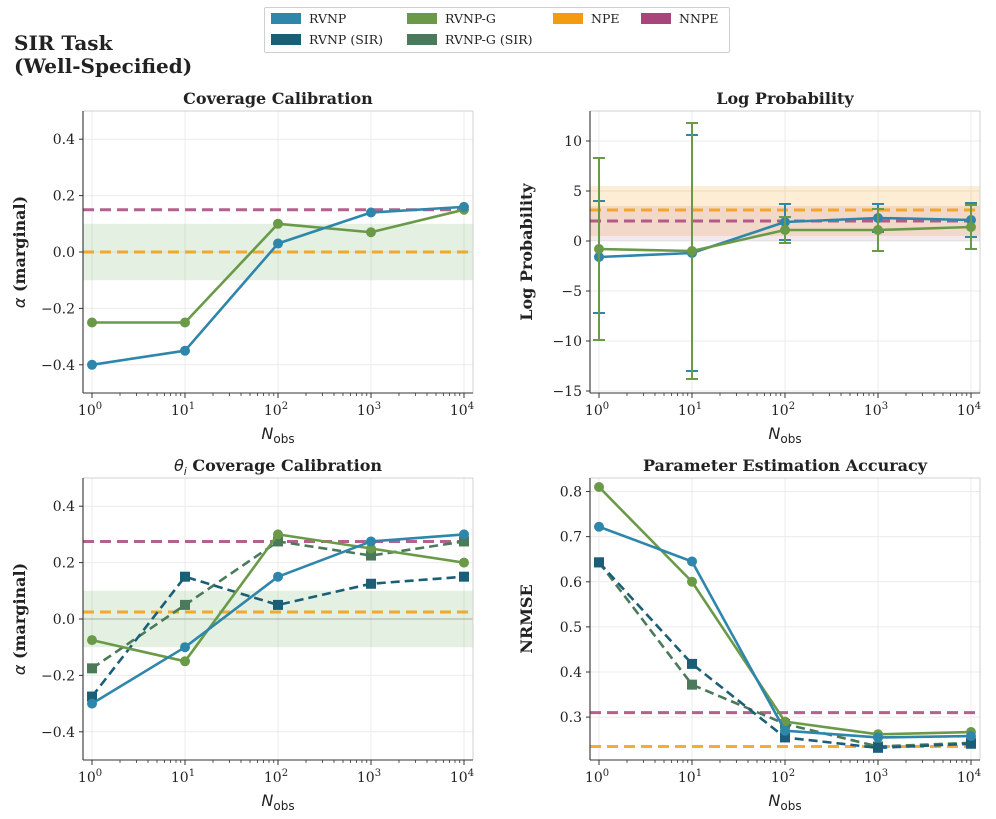 Image resolution: width=996 pixels, height=819 pixels. I want to click on legend-label-nnpe: NNPE, so click(699, 18).